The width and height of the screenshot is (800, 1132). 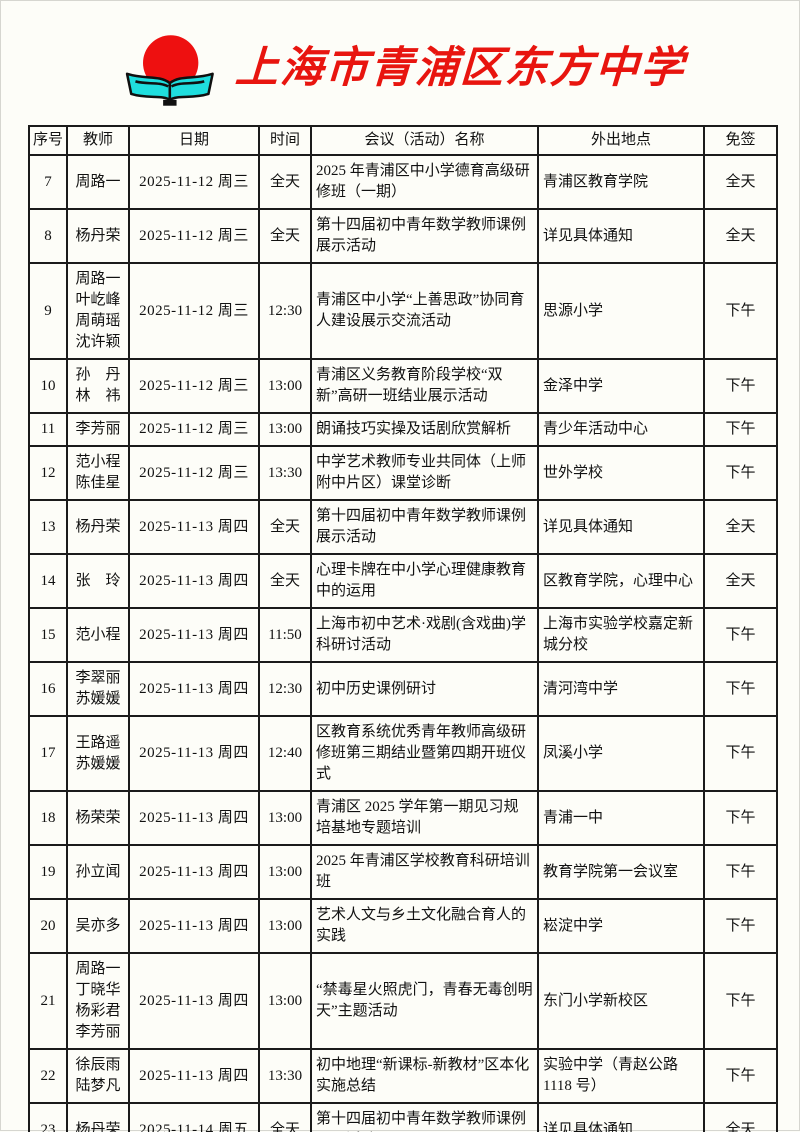 What do you see at coordinates (424, 429) in the screenshot?
I see `cell-activity-name: 朗诵技巧实操及话剧欣赏解析` at bounding box center [424, 429].